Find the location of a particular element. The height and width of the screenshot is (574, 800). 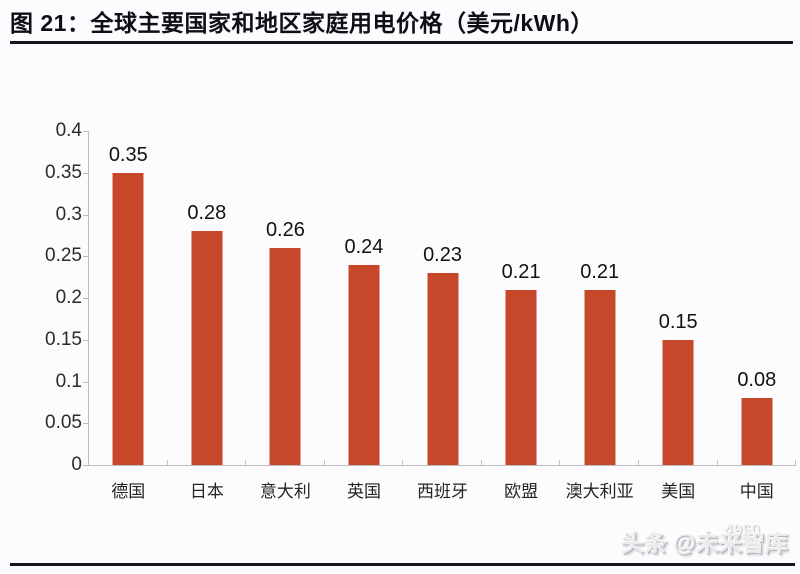

category-slot: 0.28 日本 is located at coordinates (207, 316).